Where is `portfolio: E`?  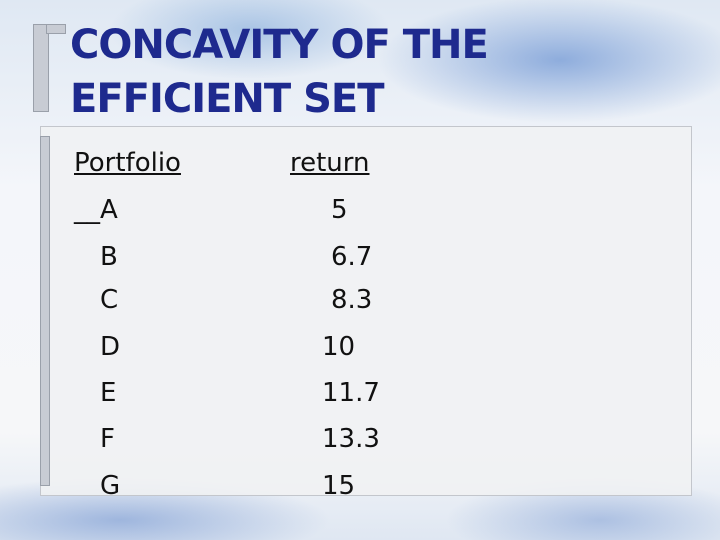
portfolio: E is located at coordinates (108, 393).